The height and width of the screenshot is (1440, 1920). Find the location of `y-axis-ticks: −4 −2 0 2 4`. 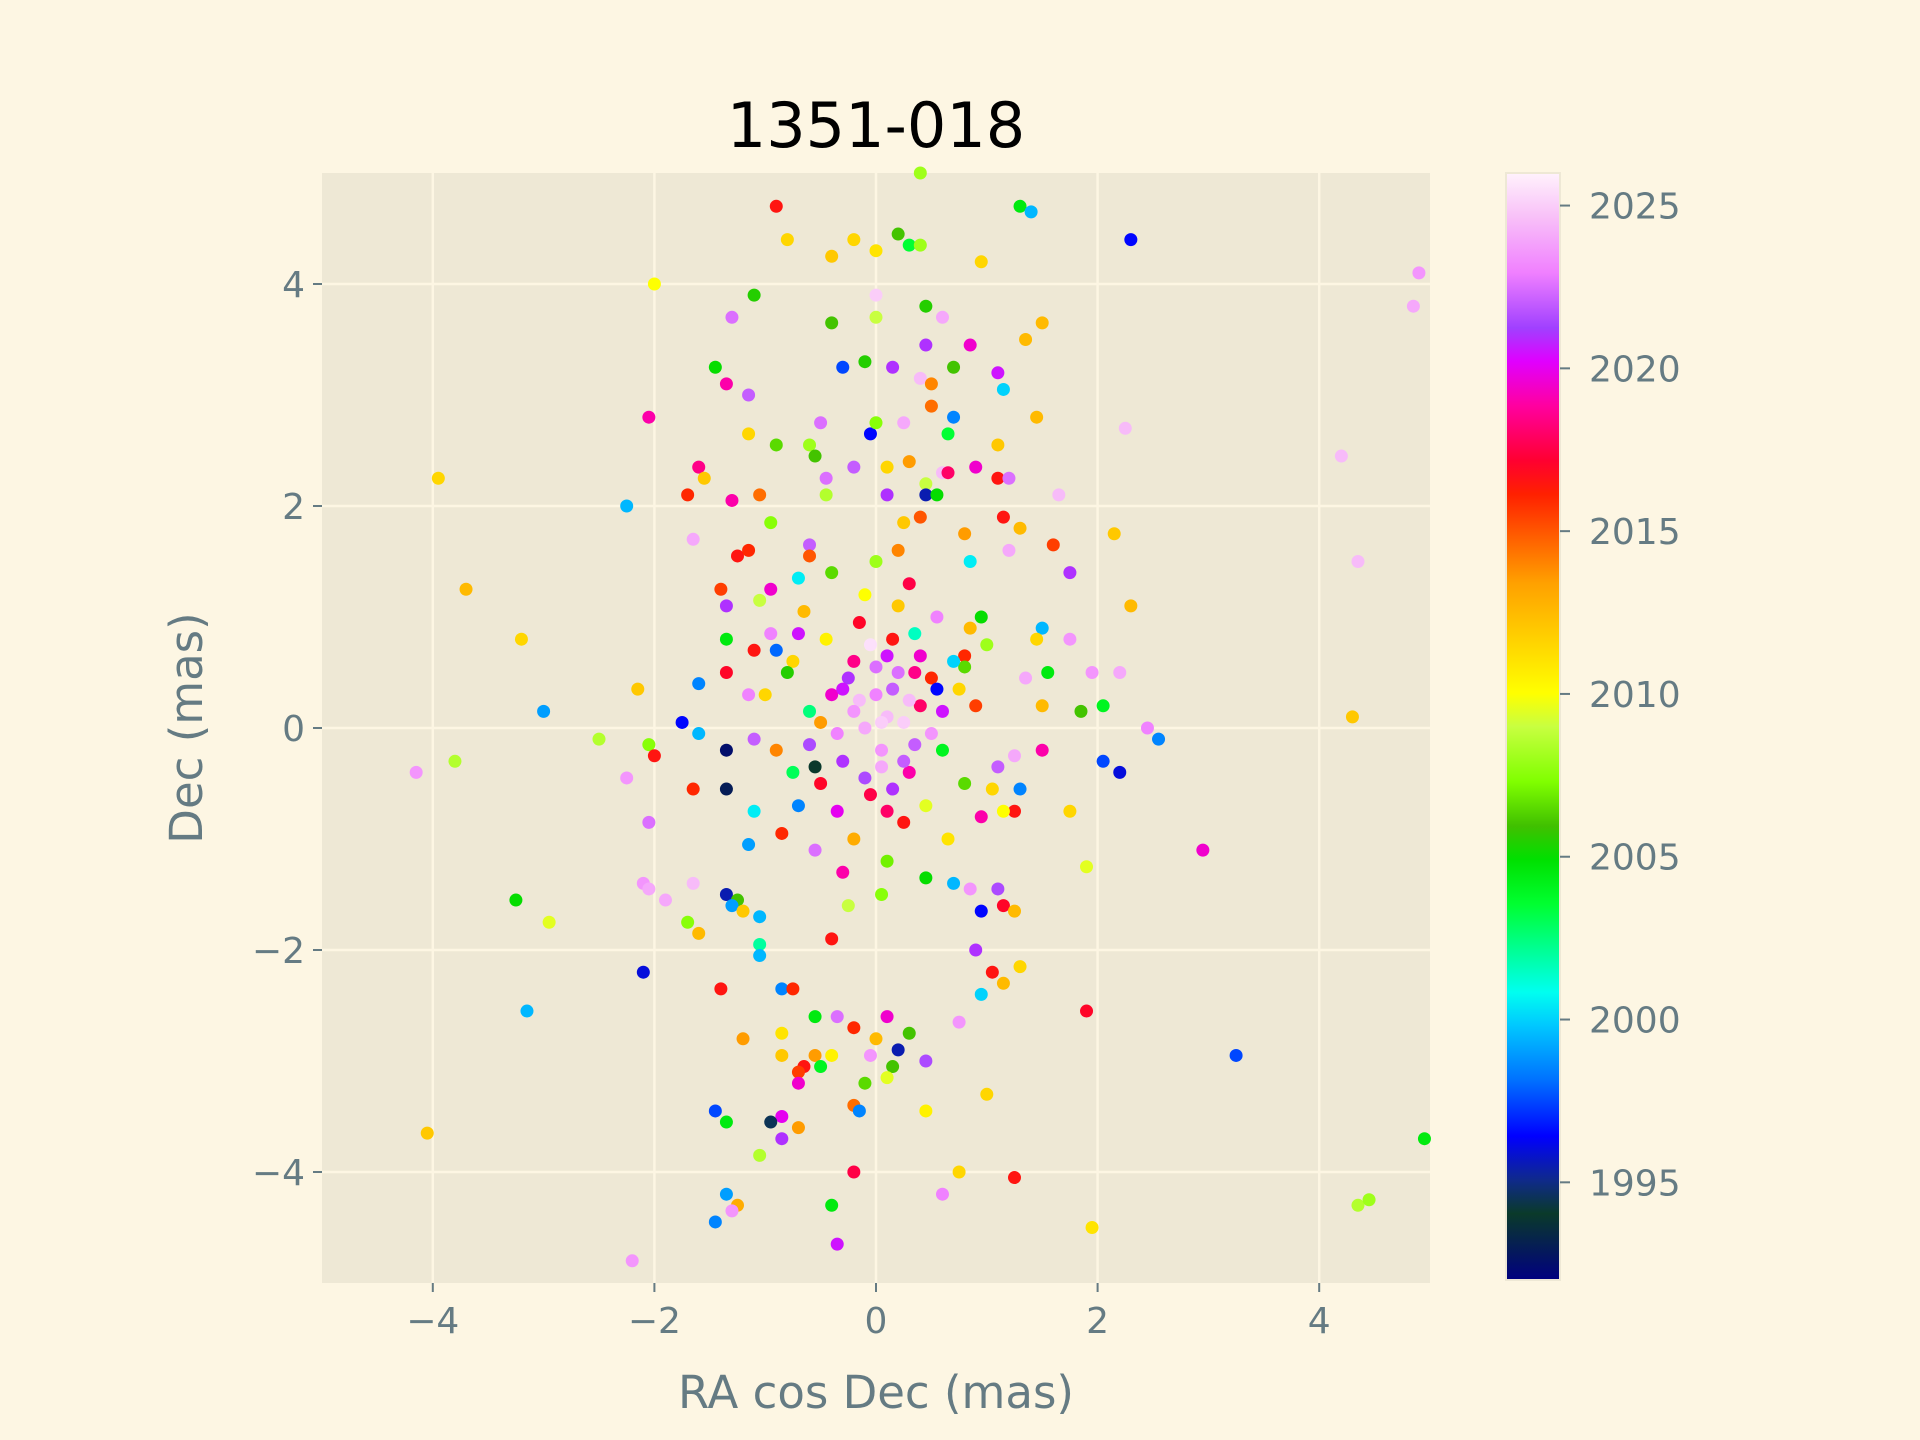

y-axis-ticks: −4 −2 0 2 4 is located at coordinates (287, 729).